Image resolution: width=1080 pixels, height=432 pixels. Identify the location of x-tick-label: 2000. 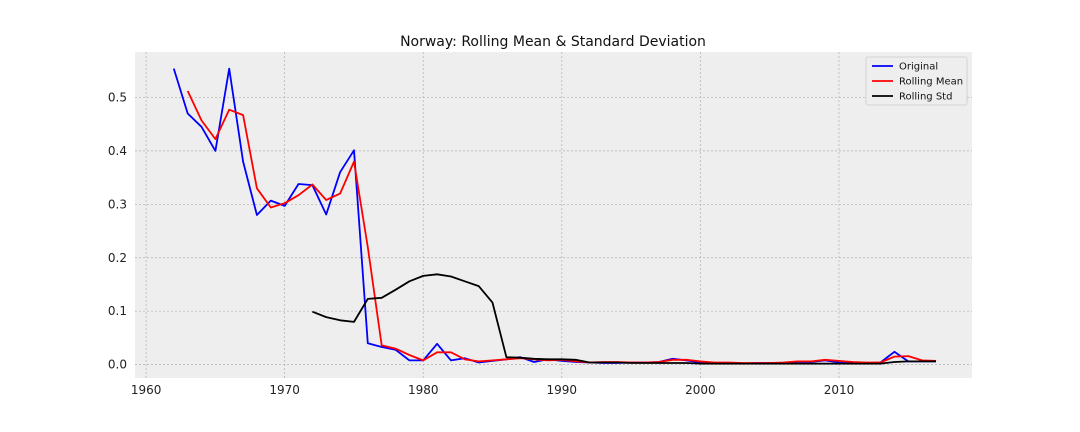
(700, 390).